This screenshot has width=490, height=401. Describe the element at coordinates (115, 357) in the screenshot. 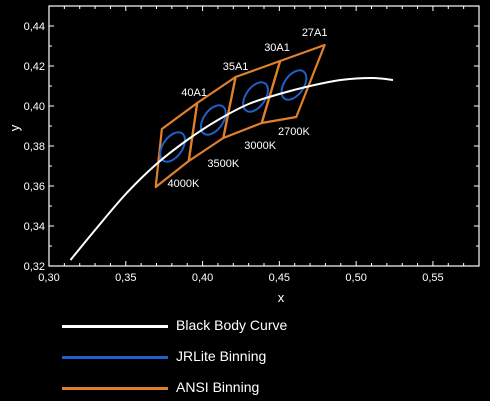

I see `legend-swatch-jrlite` at that location.